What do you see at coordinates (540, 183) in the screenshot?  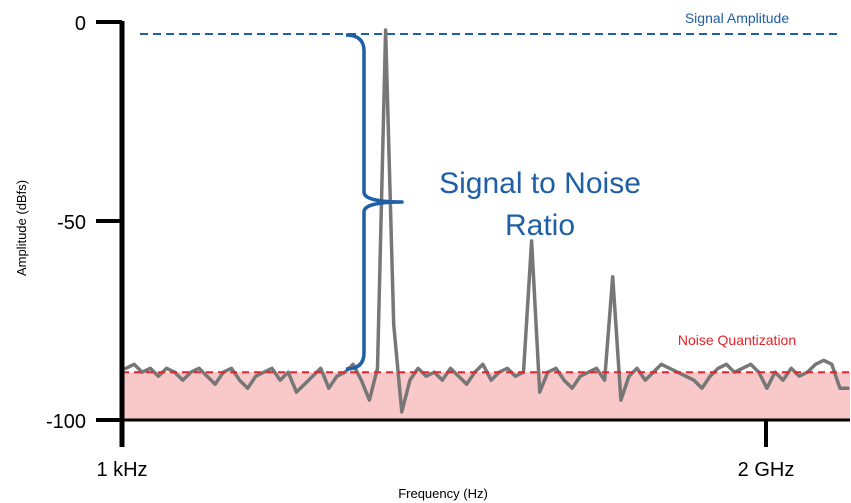 I see `snr-label-line1: Signal to Noise` at bounding box center [540, 183].